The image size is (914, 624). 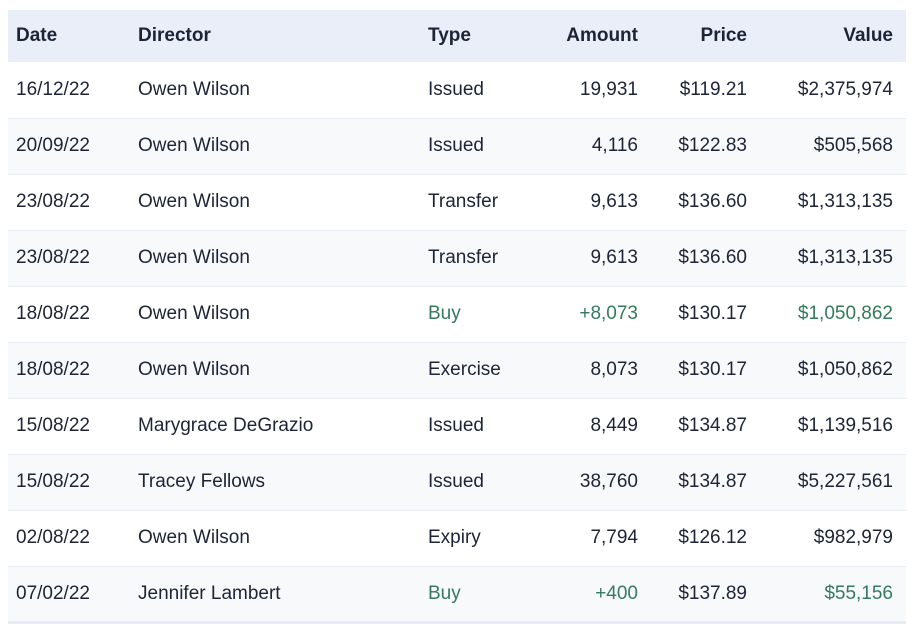 I want to click on header-row: Date Director Type Amount Price Value, so click(x=457, y=36).